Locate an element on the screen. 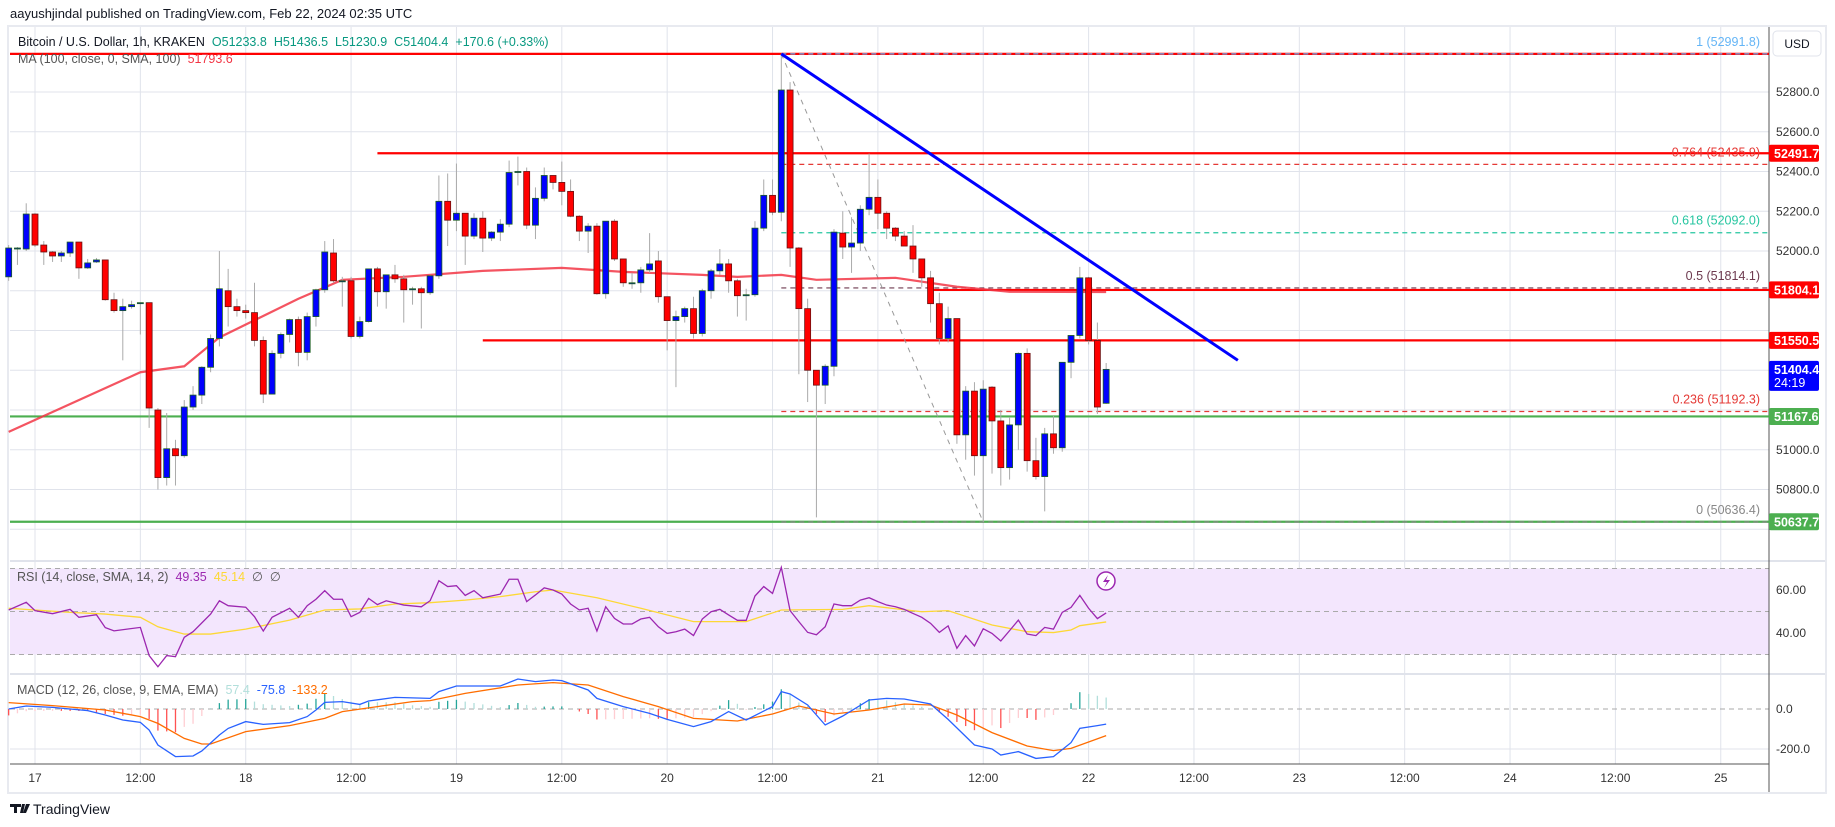 This screenshot has height=827, width=1835. time-tick-label: 18 is located at coordinates (246, 778).